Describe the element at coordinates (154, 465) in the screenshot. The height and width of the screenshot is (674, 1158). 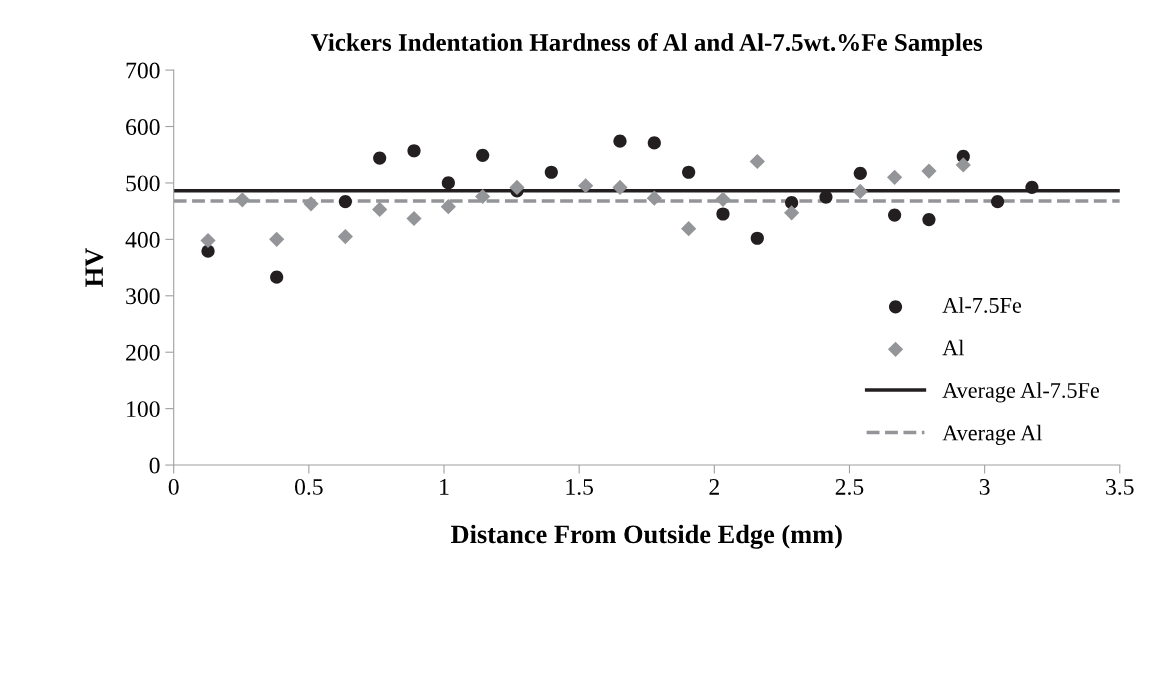
I see `y-tick-label: 0` at that location.